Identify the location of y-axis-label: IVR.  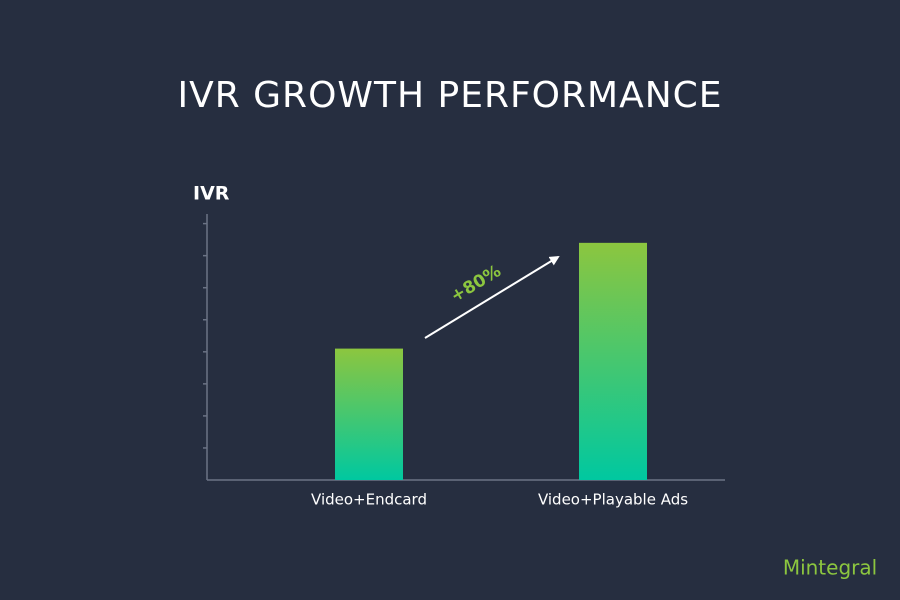
(211, 194).